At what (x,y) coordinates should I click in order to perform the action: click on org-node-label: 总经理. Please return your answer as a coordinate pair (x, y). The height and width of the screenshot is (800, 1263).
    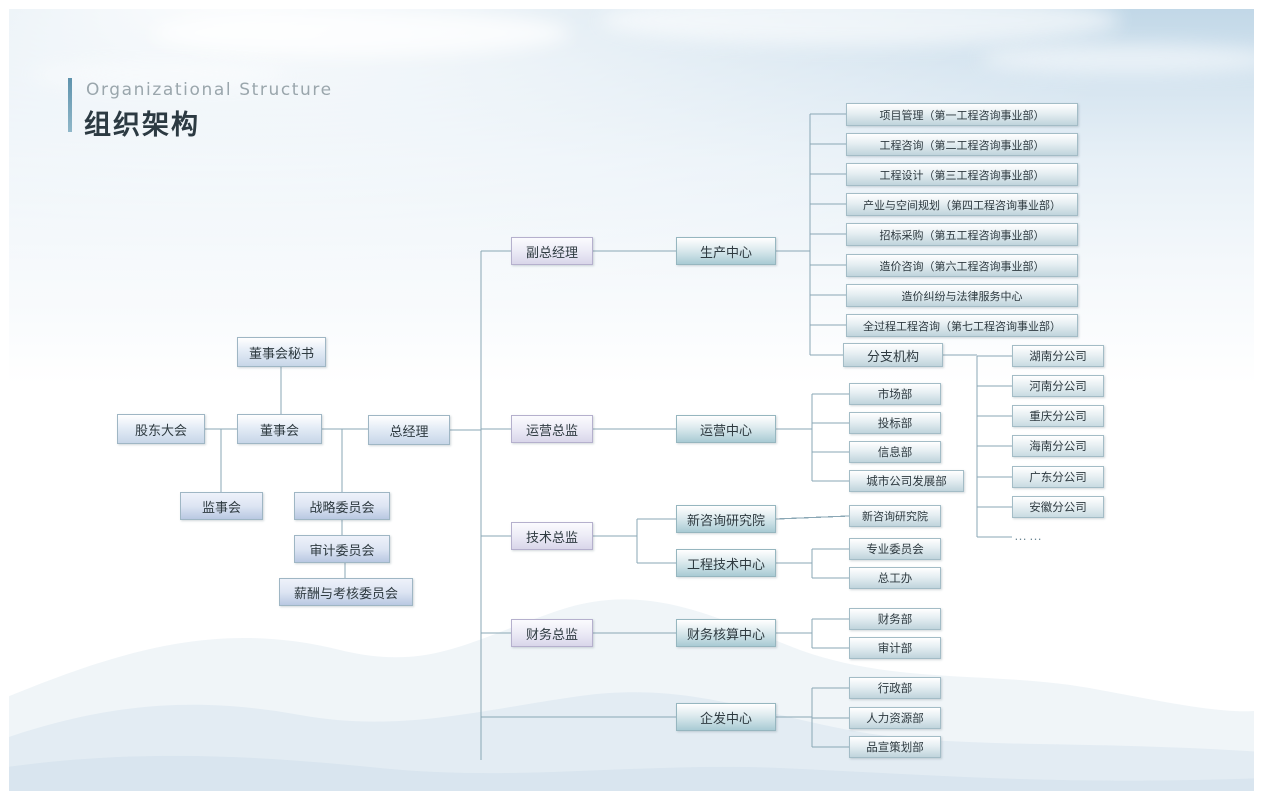
    Looking at the image, I should click on (409, 431).